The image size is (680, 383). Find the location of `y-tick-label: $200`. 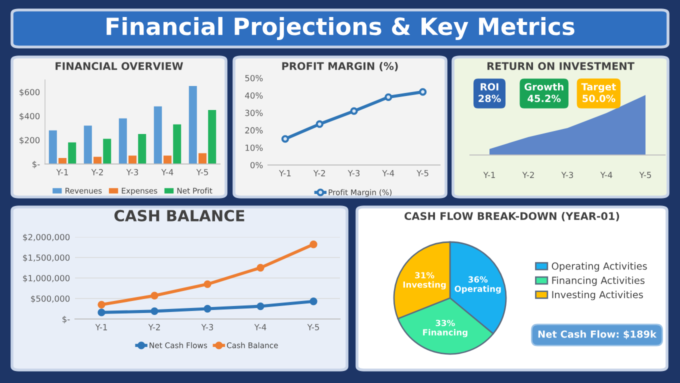

y-tick-label: $200 is located at coordinates (30, 140).